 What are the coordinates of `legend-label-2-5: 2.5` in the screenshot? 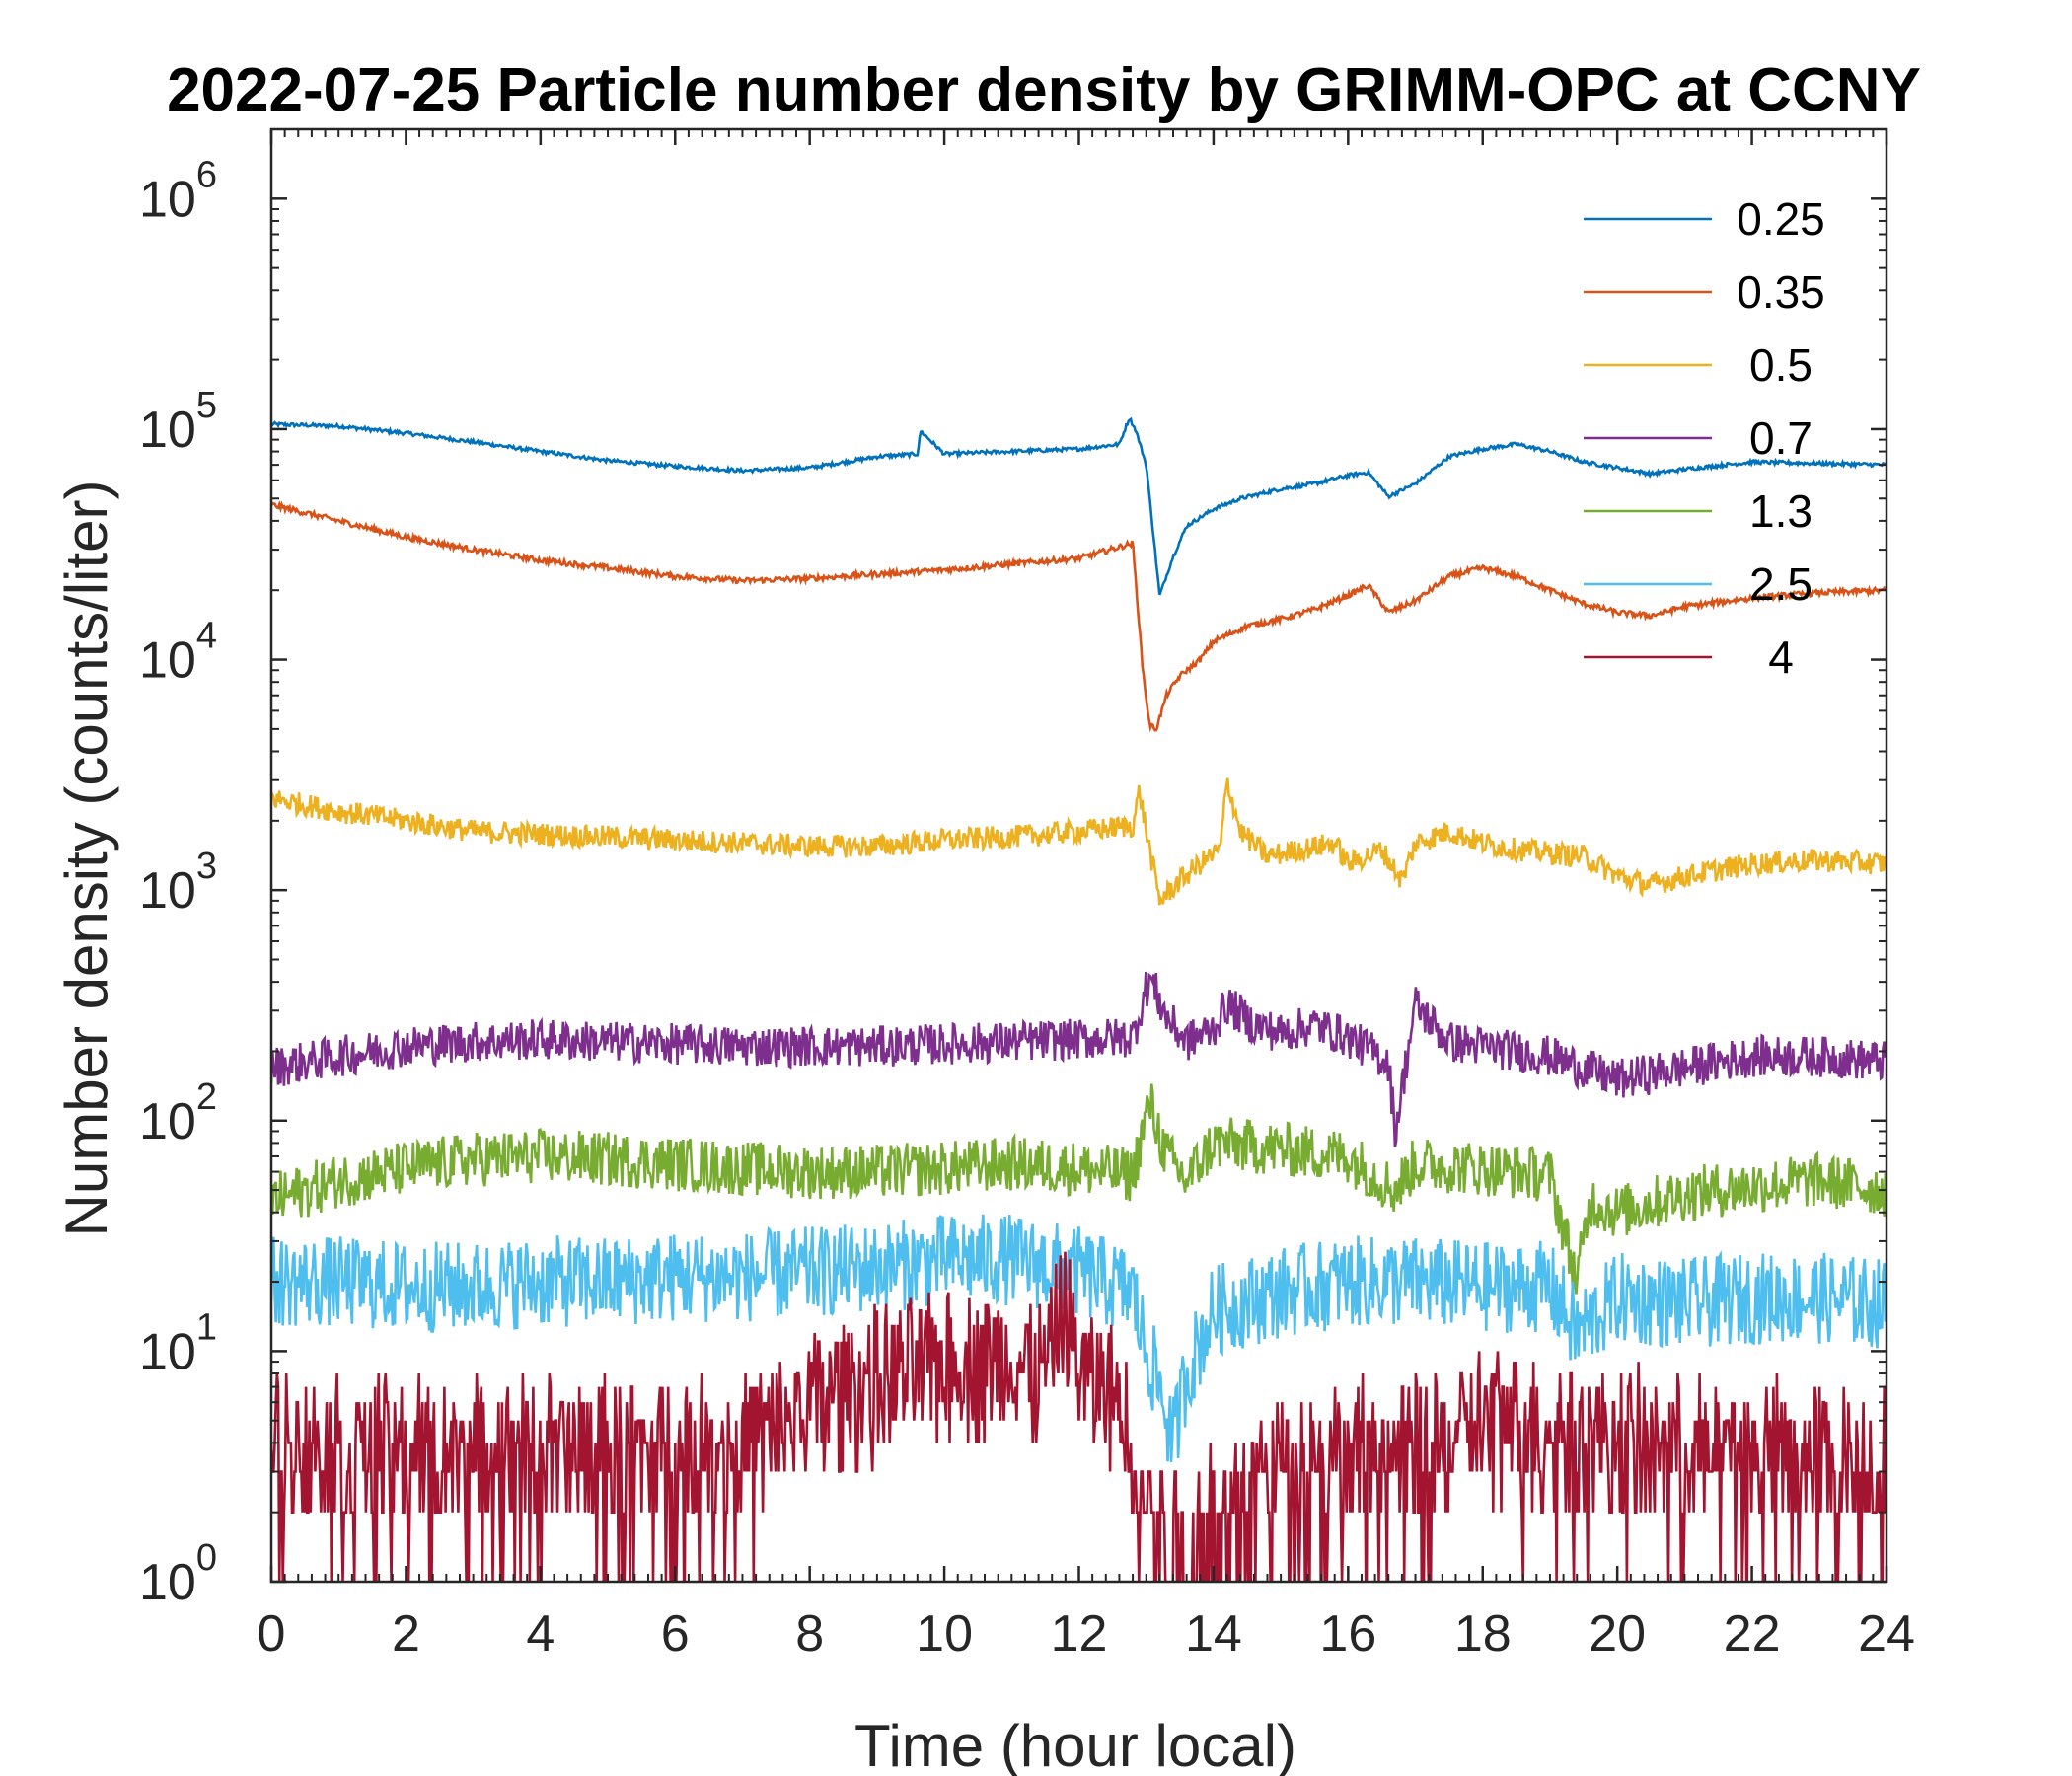 It's located at (1781, 584).